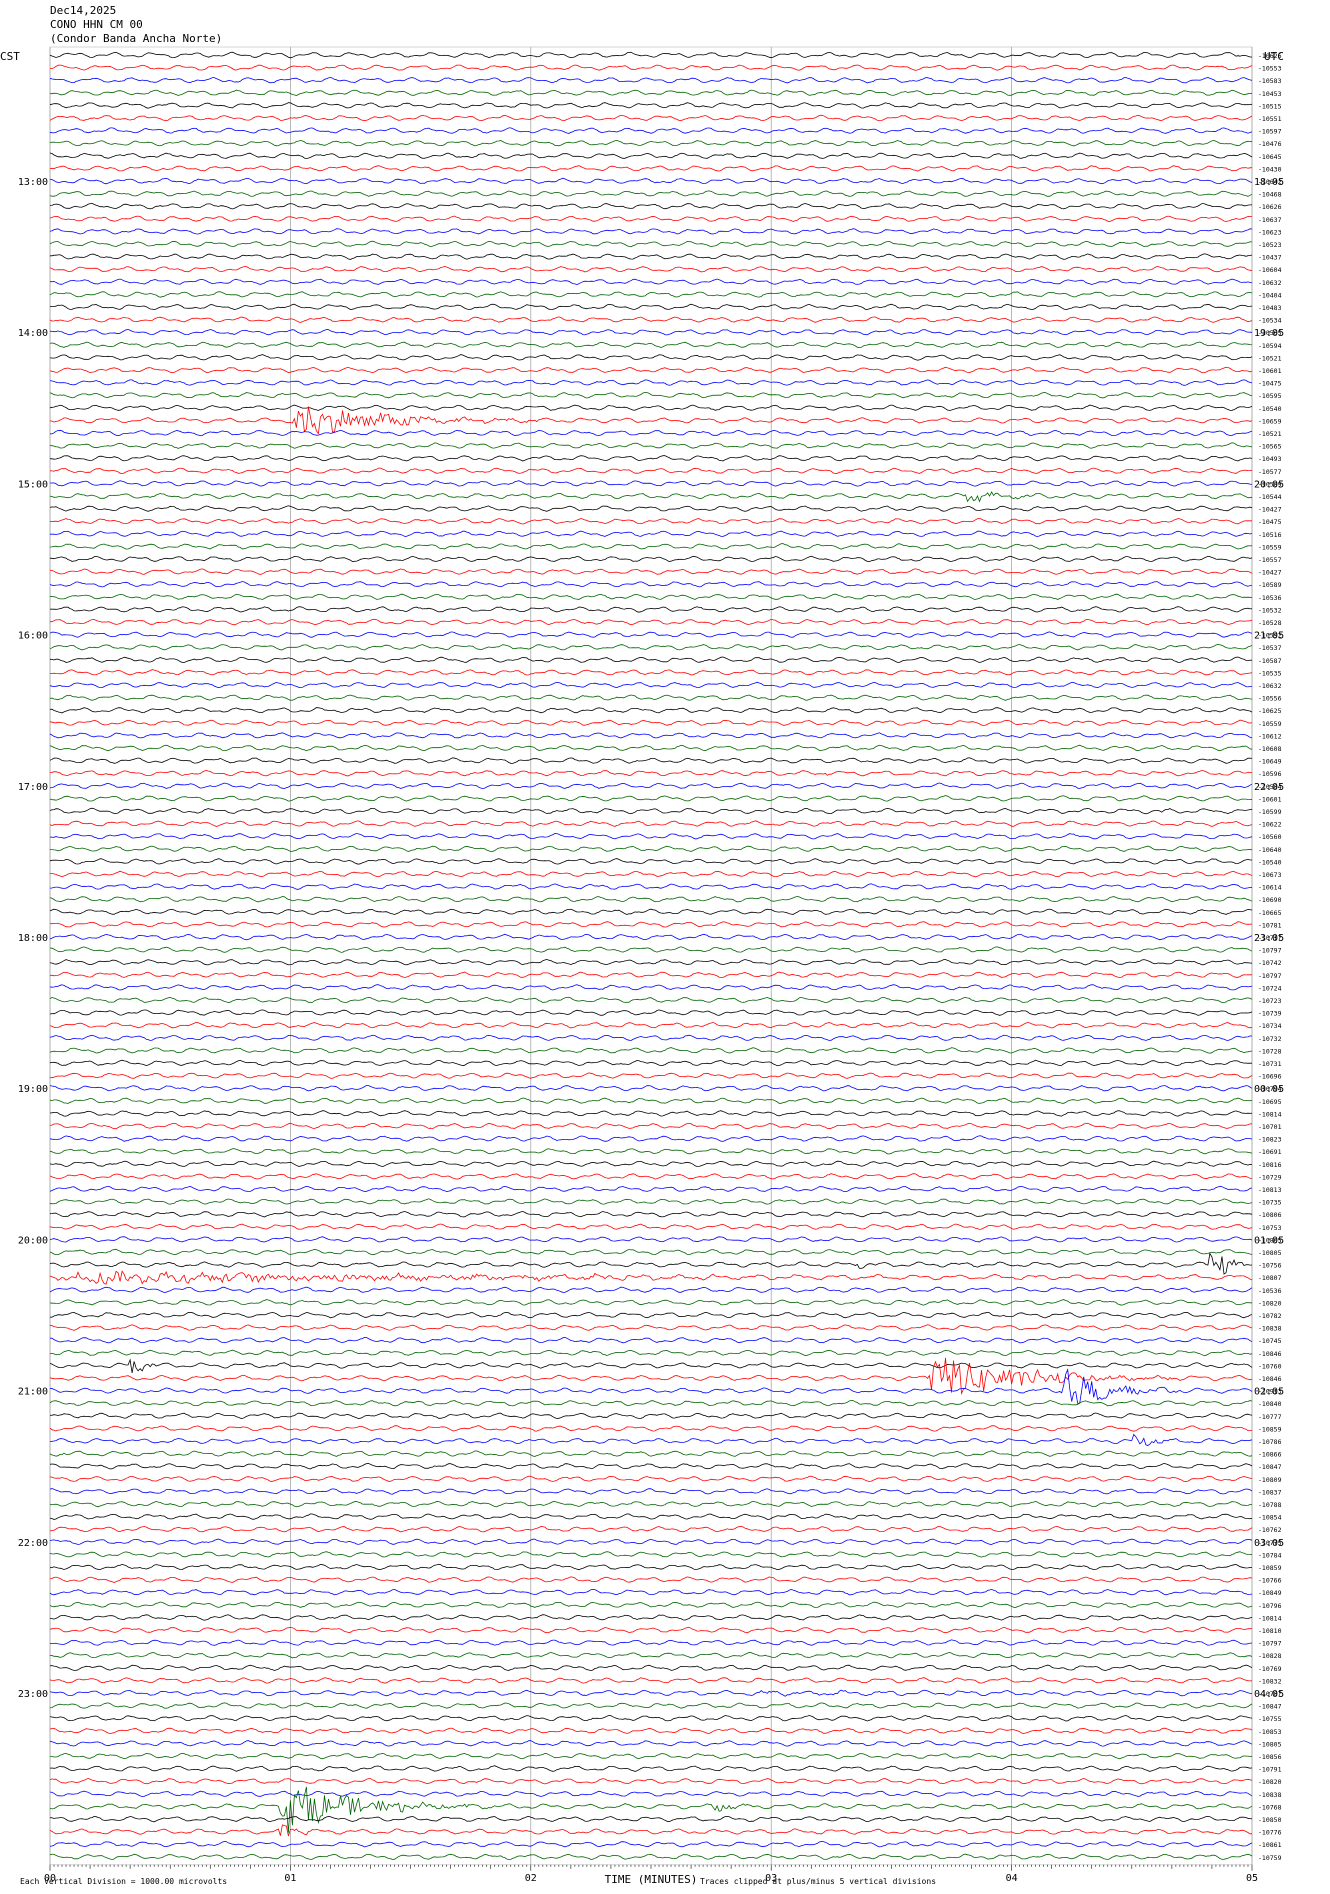 This screenshot has width=1330, height=1894. What do you see at coordinates (33, 938) in the screenshot?
I see `left-time-label: 18:00` at bounding box center [33, 938].